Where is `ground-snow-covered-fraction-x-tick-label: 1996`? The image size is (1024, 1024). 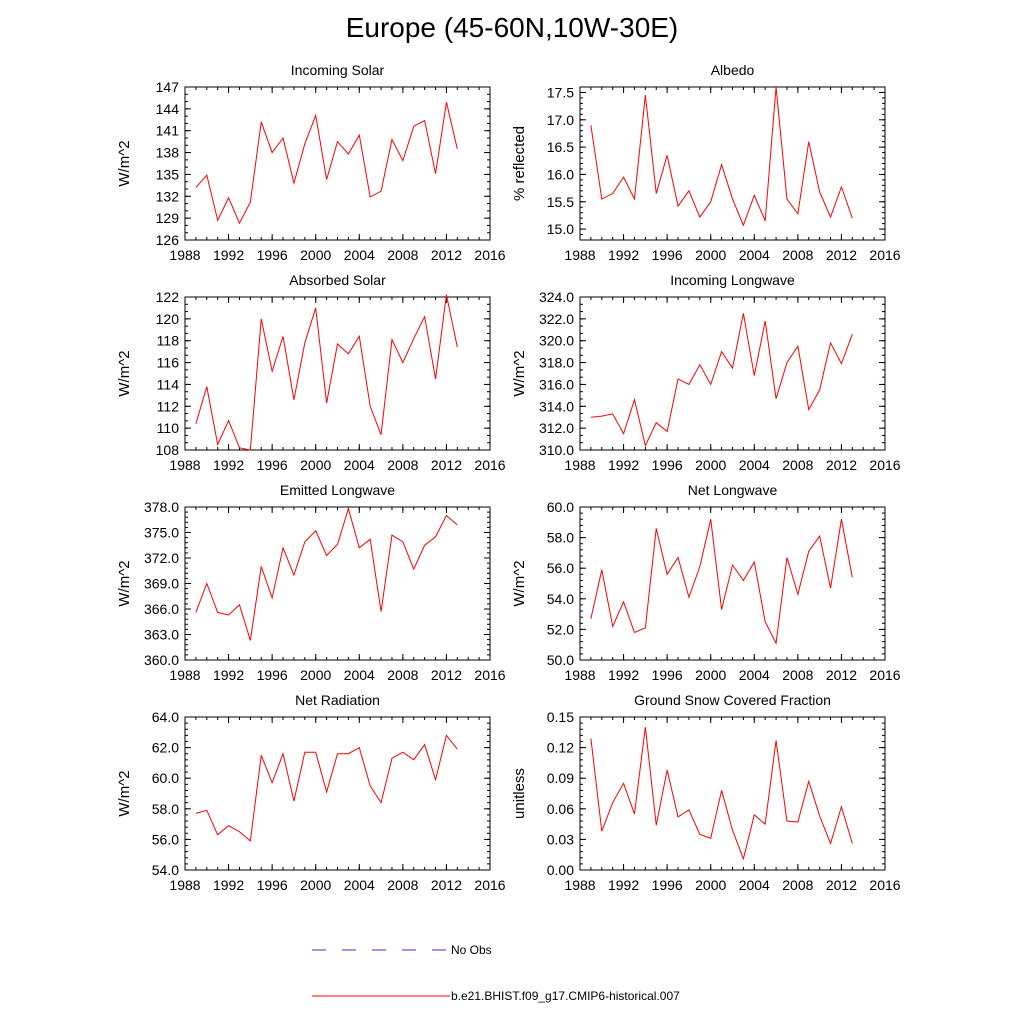 ground-snow-covered-fraction-x-tick-label: 1996 is located at coordinates (667, 885).